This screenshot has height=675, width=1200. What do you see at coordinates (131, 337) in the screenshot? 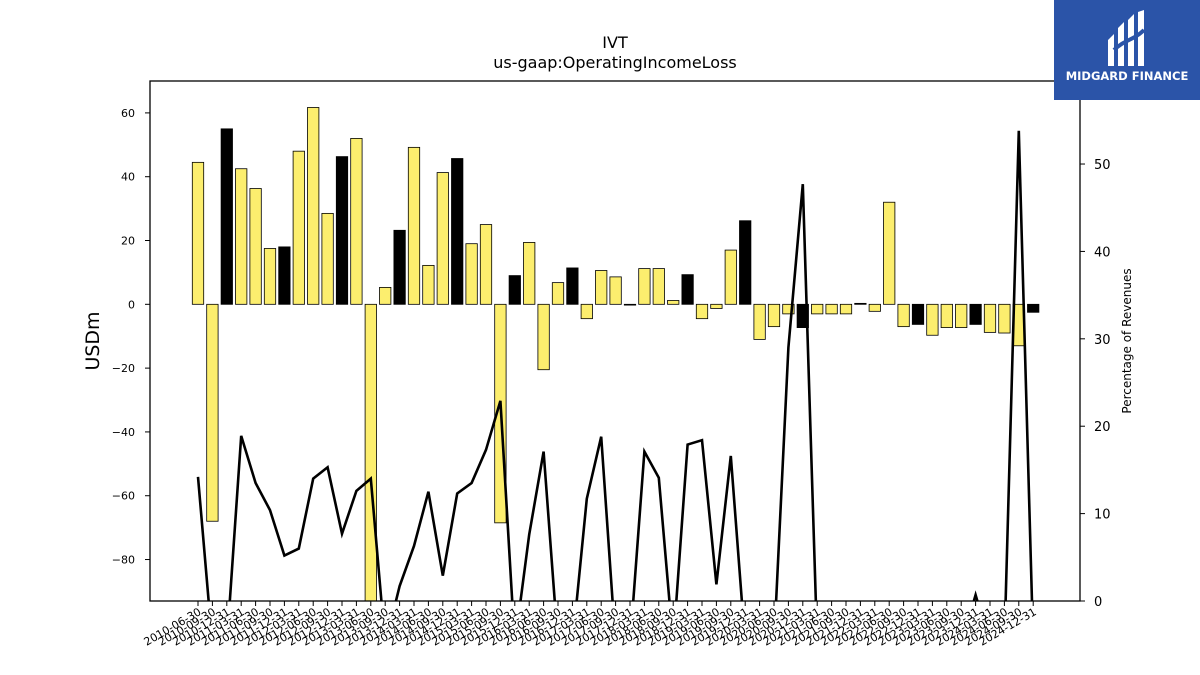
I see `y-axis-left: −80 −60 −40 −20 0 20 40 60` at bounding box center [131, 337].